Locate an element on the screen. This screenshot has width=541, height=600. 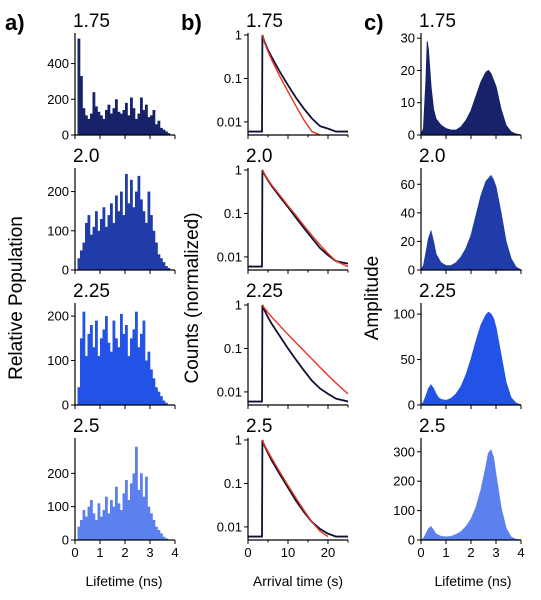
y-tick-label: 20 is located at coordinates (408, 241).